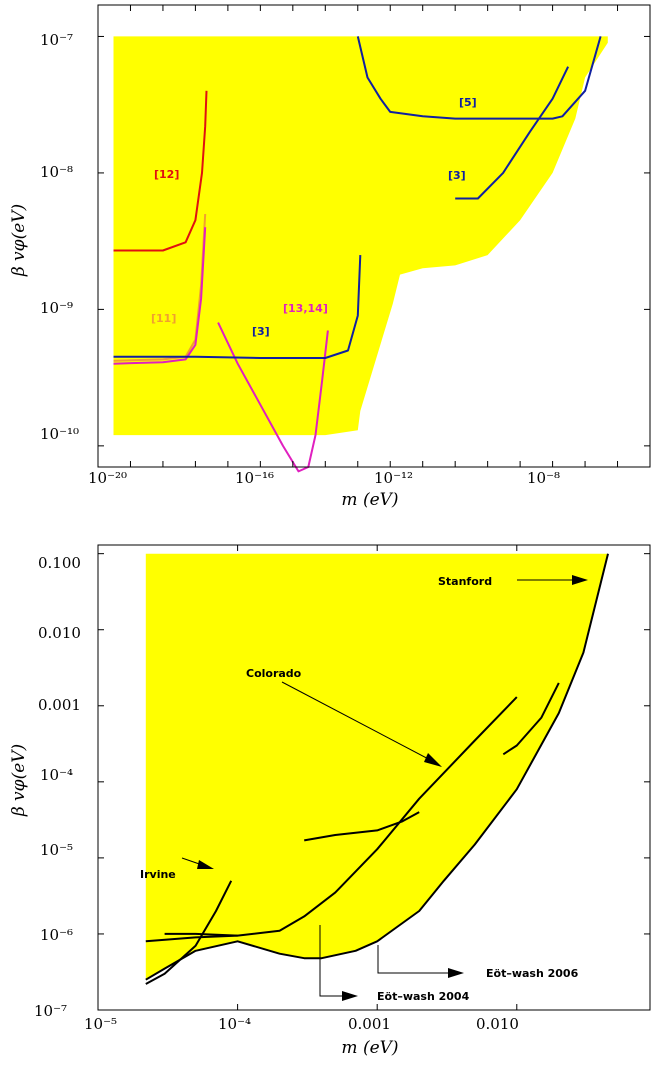  I want to click on top-ytick-0: 10⁻¹⁰, so click(59, 434).